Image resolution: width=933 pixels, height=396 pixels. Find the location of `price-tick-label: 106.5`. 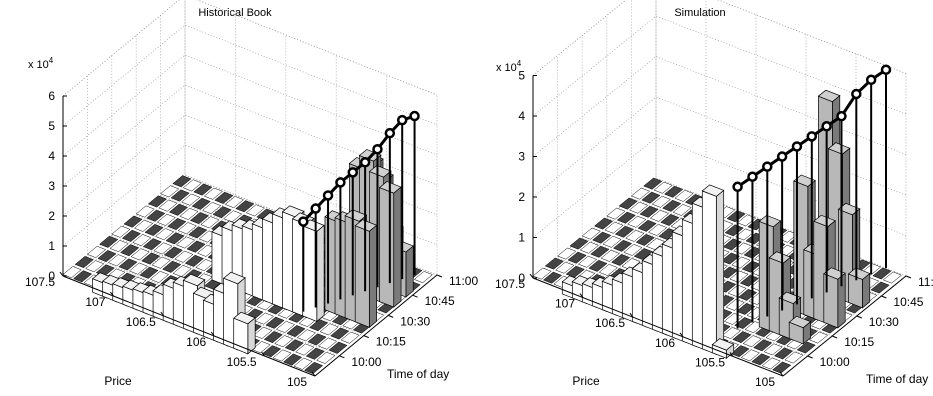

price-tick-label: 106.5 is located at coordinates (610, 323).